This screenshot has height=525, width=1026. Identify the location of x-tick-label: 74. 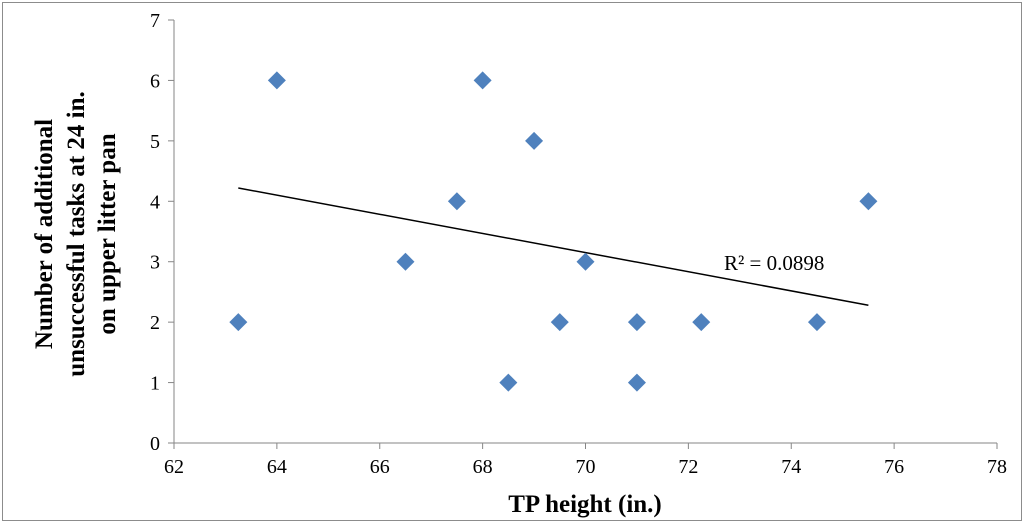
(791, 467).